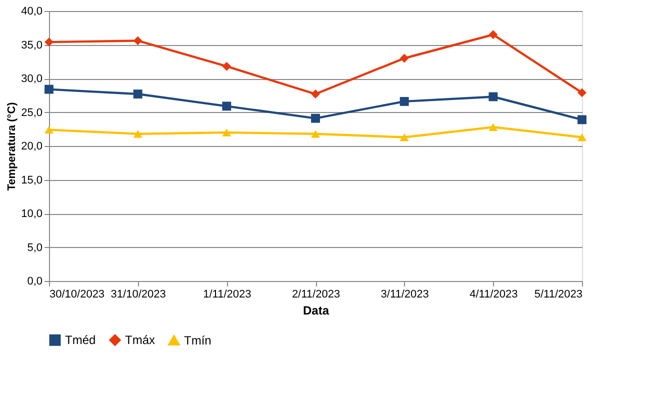  What do you see at coordinates (31, 112) in the screenshot?
I see `y-tick-label: 25,0` at bounding box center [31, 112].